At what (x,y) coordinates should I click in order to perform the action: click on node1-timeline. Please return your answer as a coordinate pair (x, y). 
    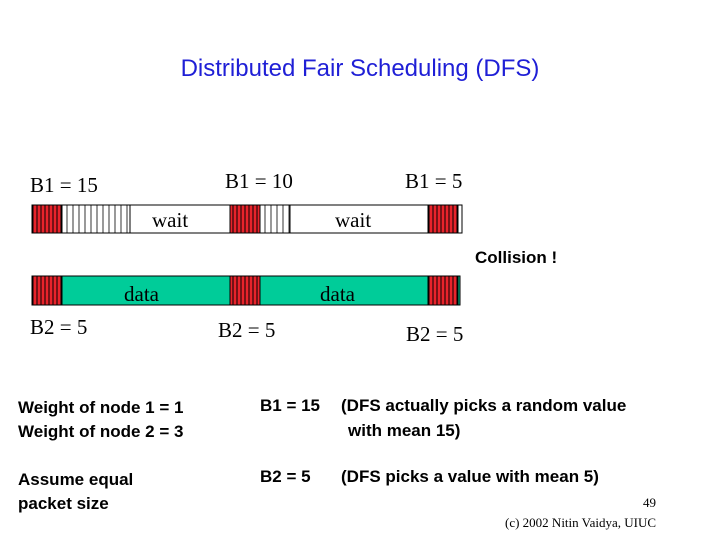
    Looking at the image, I should click on (247, 219).